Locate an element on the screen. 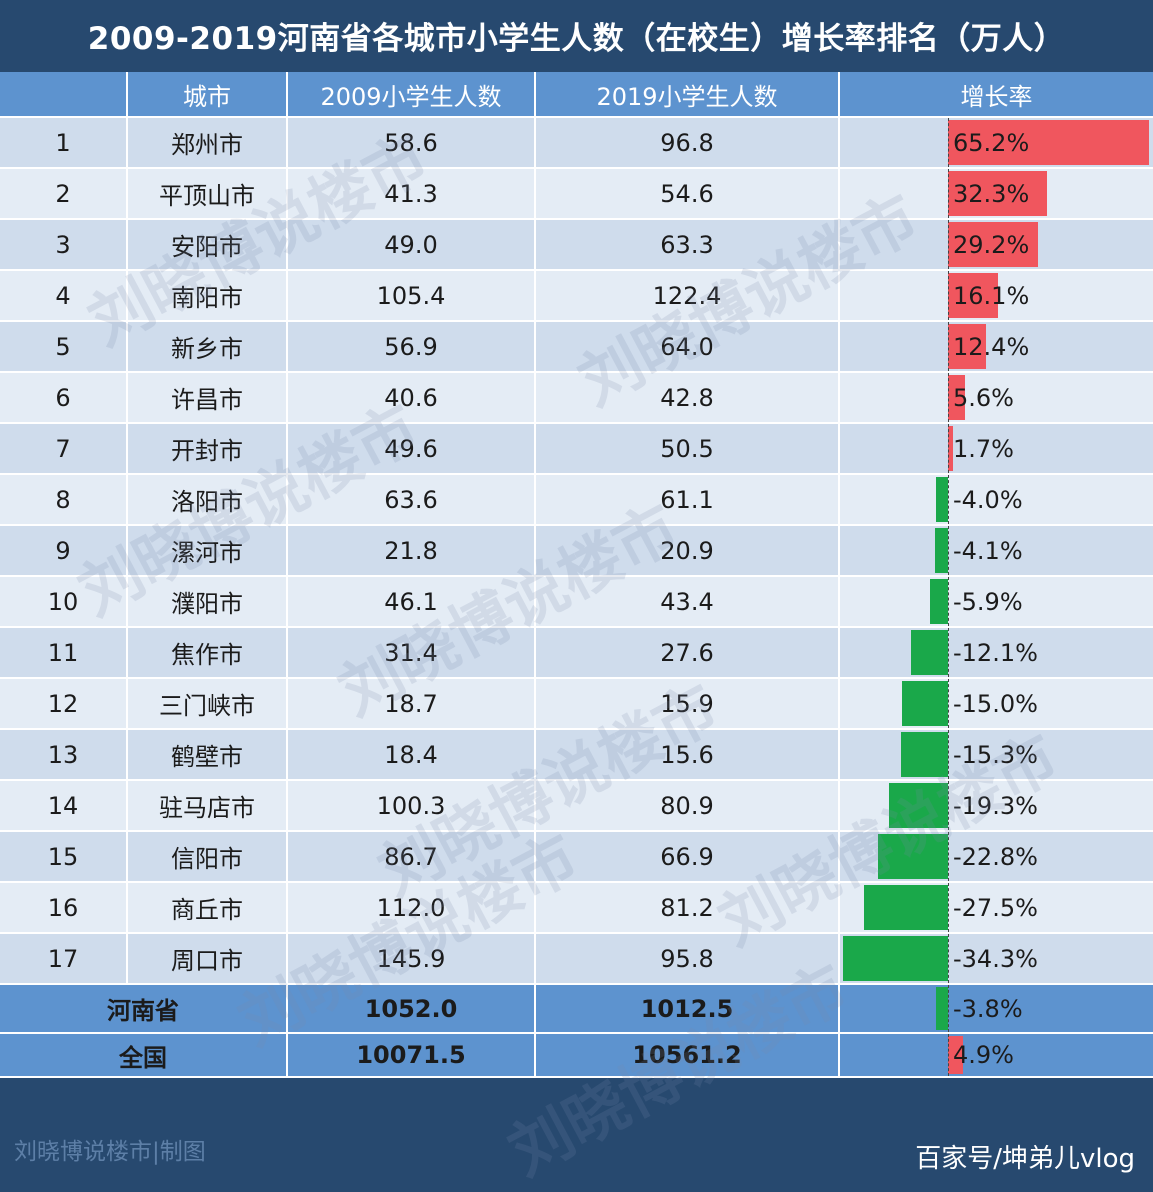  city-cell: 信阳市 is located at coordinates (207, 857).